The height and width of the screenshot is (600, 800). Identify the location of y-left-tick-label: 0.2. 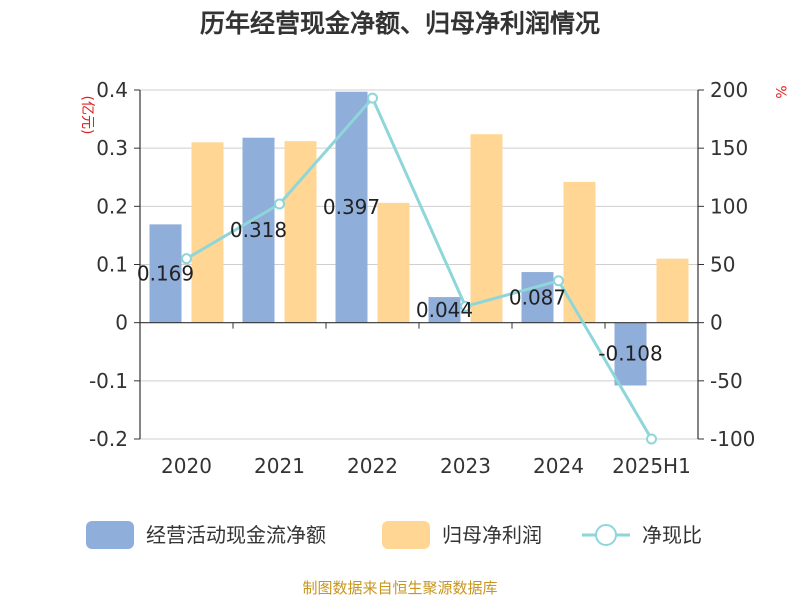
(112, 206).